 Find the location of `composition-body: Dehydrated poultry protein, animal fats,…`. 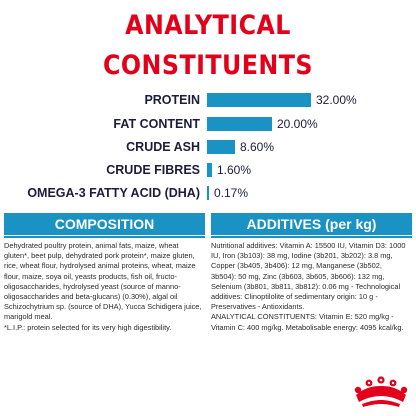

composition-body: Dehydrated poultry protein, animal fats,… is located at coordinates (103, 281).